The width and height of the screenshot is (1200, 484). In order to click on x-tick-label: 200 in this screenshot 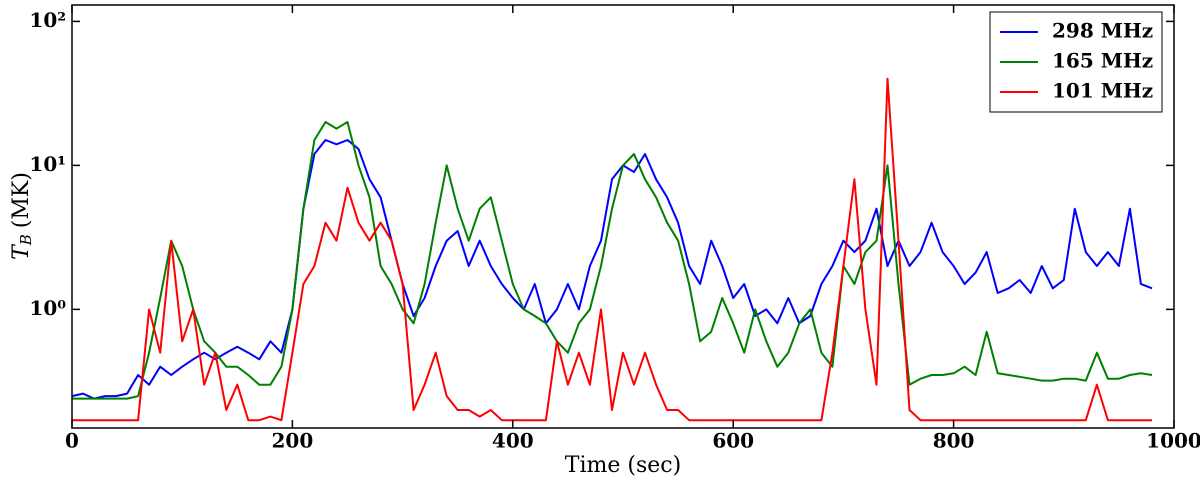, I will do `click(293, 441)`.